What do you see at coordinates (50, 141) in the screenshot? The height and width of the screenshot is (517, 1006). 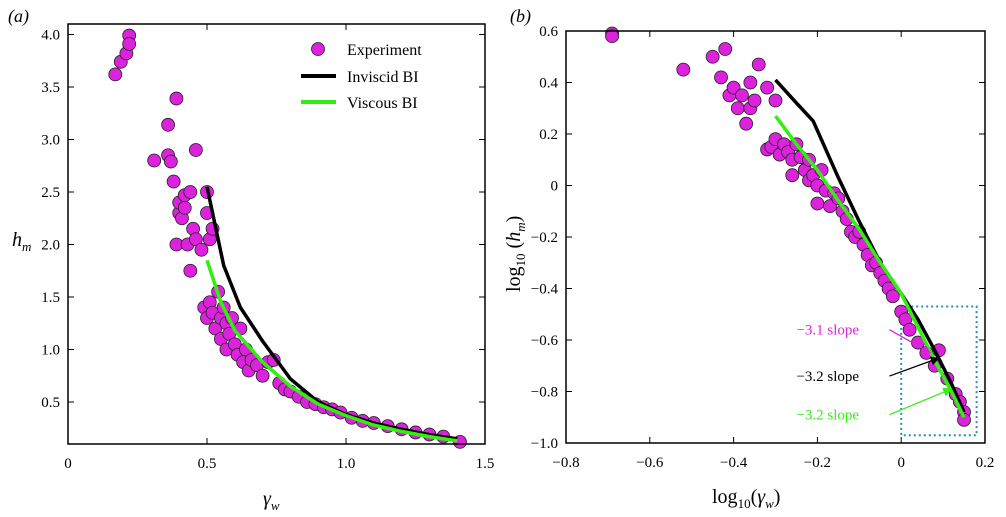 I see `y-tick-label: 3.0` at bounding box center [50, 141].